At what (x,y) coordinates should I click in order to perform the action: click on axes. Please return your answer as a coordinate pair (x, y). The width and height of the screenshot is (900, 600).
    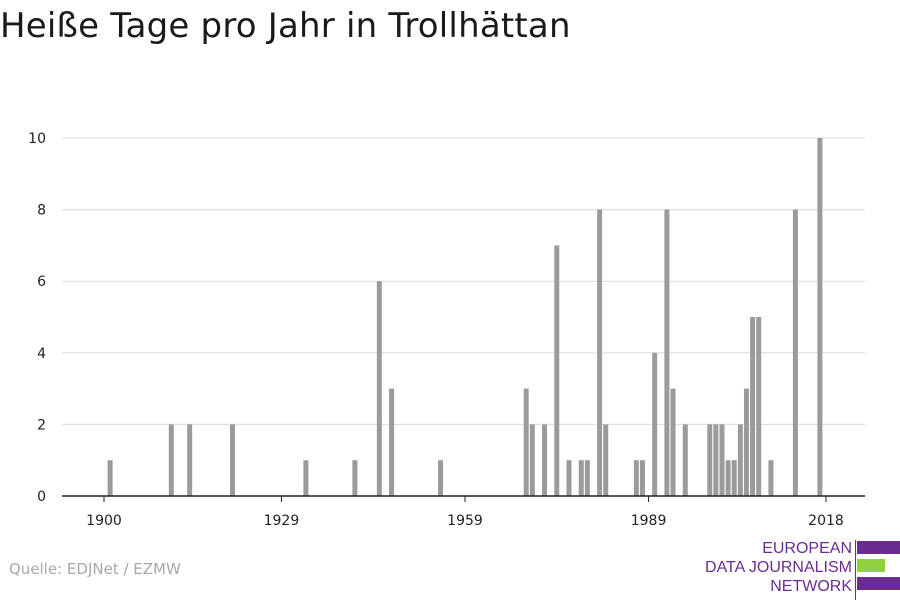
    Looking at the image, I should click on (463, 498).